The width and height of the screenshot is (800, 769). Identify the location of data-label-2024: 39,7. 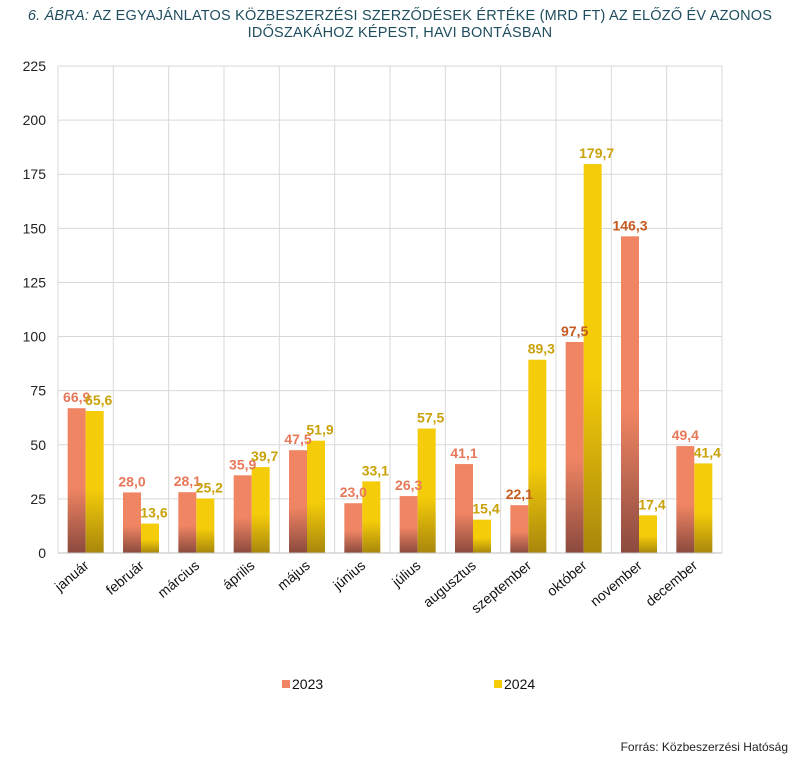
(264, 456).